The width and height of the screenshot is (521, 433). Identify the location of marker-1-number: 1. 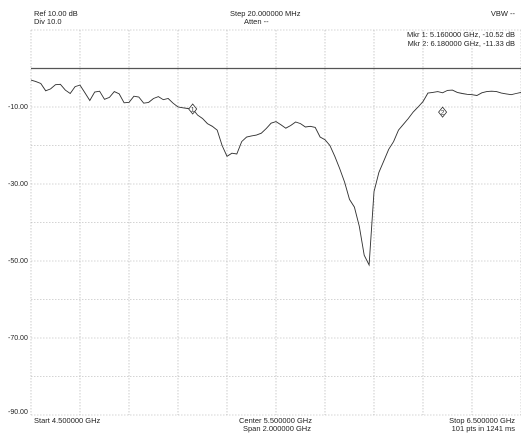
(193, 110).